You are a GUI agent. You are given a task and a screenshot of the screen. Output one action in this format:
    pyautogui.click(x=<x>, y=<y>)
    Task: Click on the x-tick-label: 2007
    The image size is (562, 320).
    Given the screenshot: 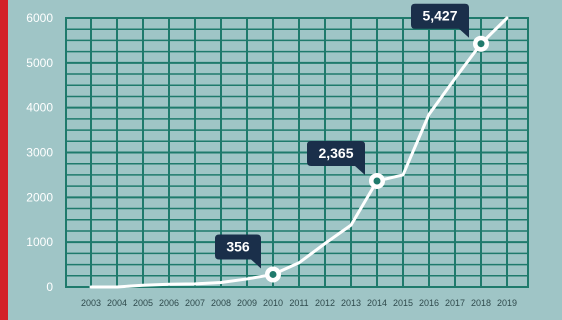 What is the action you would take?
    pyautogui.click(x=195, y=303)
    